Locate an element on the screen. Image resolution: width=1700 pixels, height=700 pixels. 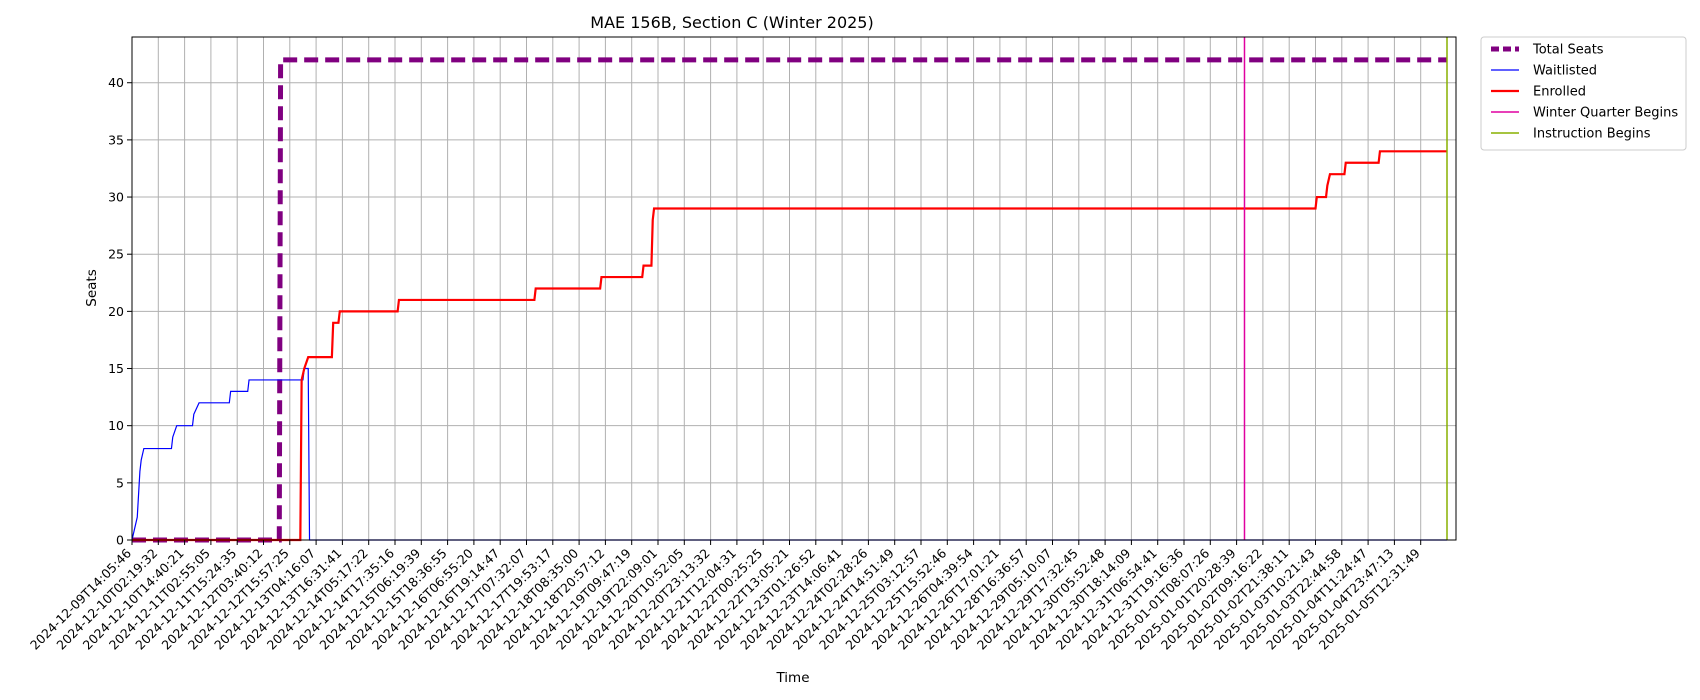
legend-box is located at coordinates (1583, 93).